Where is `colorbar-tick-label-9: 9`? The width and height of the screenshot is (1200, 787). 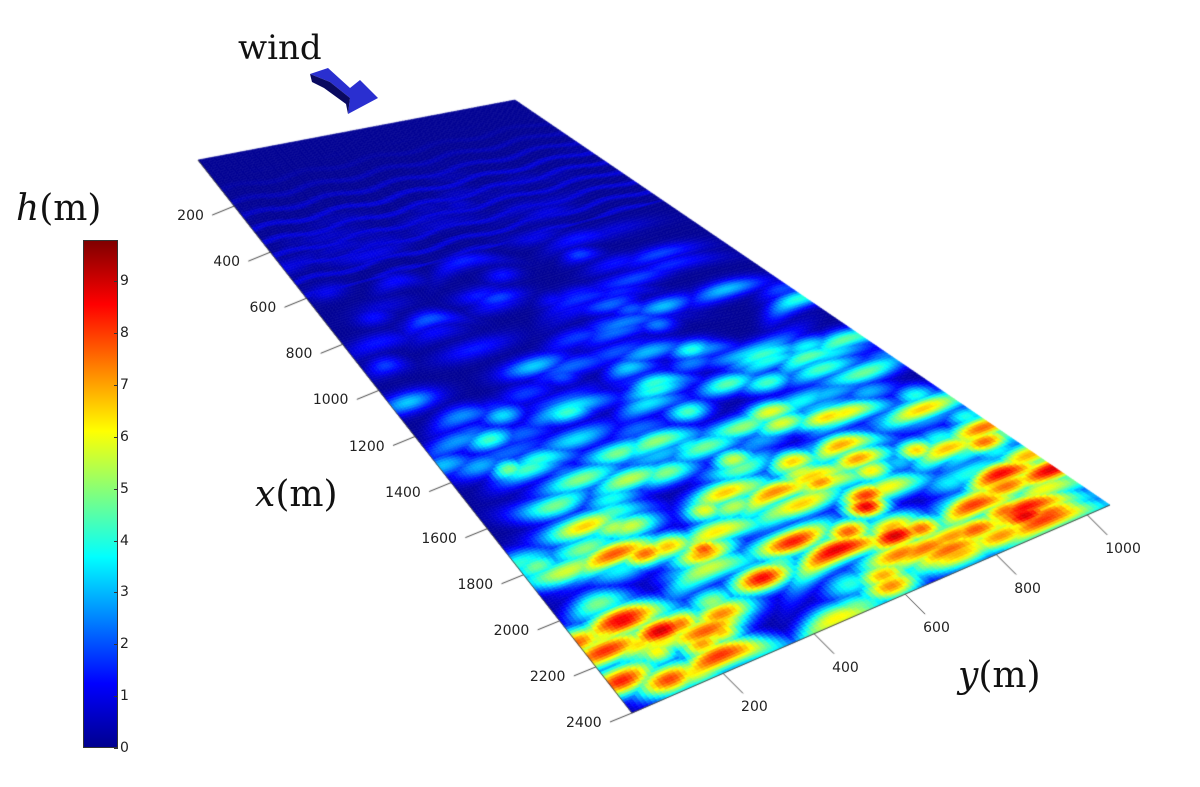
colorbar-tick-label-9: 9 is located at coordinates (124, 281).